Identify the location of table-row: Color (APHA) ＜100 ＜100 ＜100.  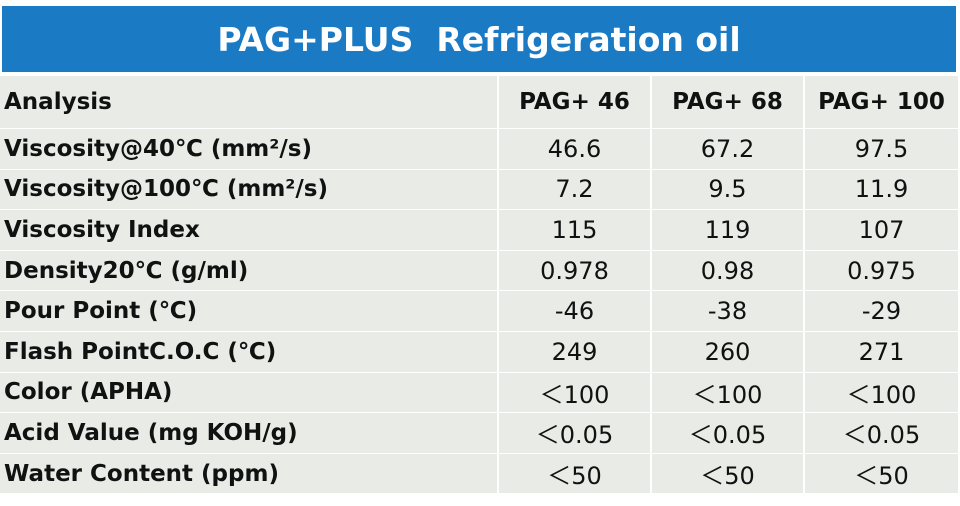
(479, 393).